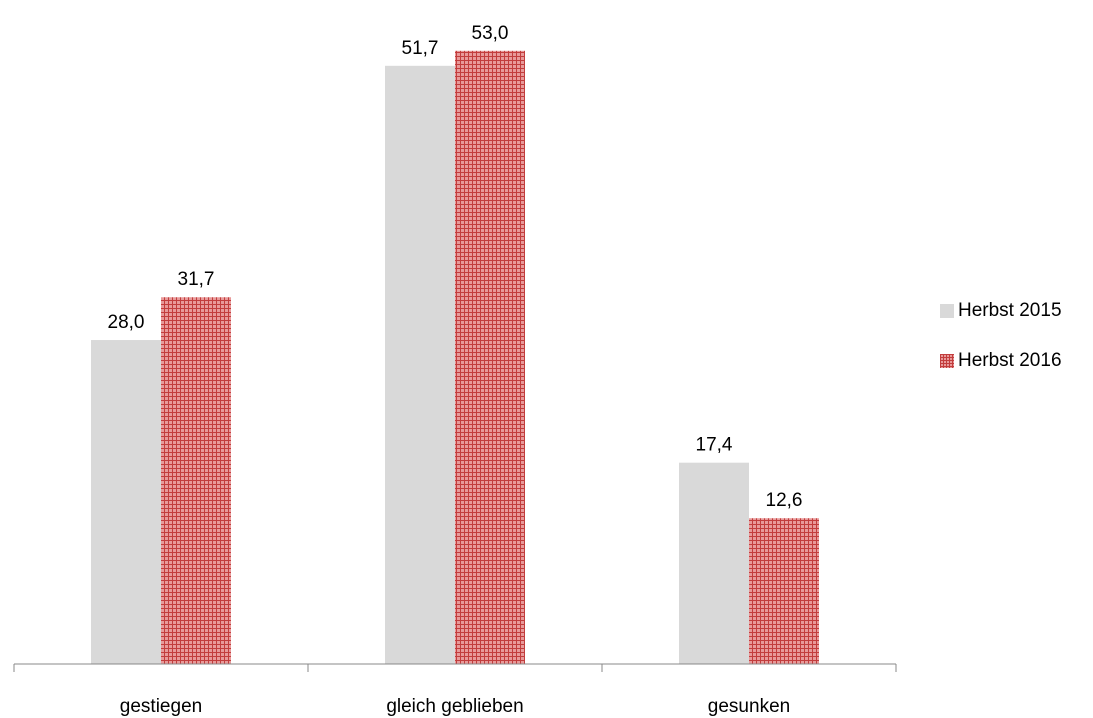 This screenshot has width=1093, height=718. I want to click on legend-item-herbst-2015: Herbst 2015, so click(1015, 311).